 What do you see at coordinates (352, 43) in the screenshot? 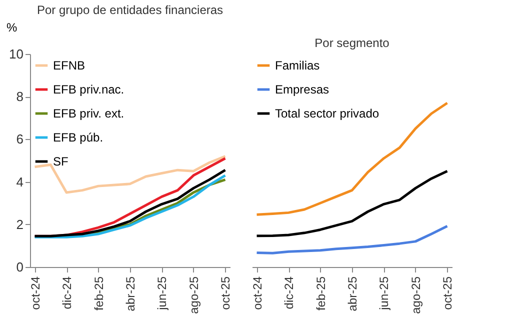
I see `chart-title: Por segmento` at bounding box center [352, 43].